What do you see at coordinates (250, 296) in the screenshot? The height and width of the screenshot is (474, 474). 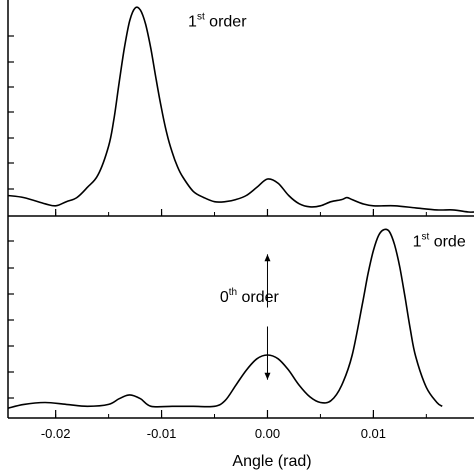 I see `order-annotation: 0th order` at bounding box center [250, 296].